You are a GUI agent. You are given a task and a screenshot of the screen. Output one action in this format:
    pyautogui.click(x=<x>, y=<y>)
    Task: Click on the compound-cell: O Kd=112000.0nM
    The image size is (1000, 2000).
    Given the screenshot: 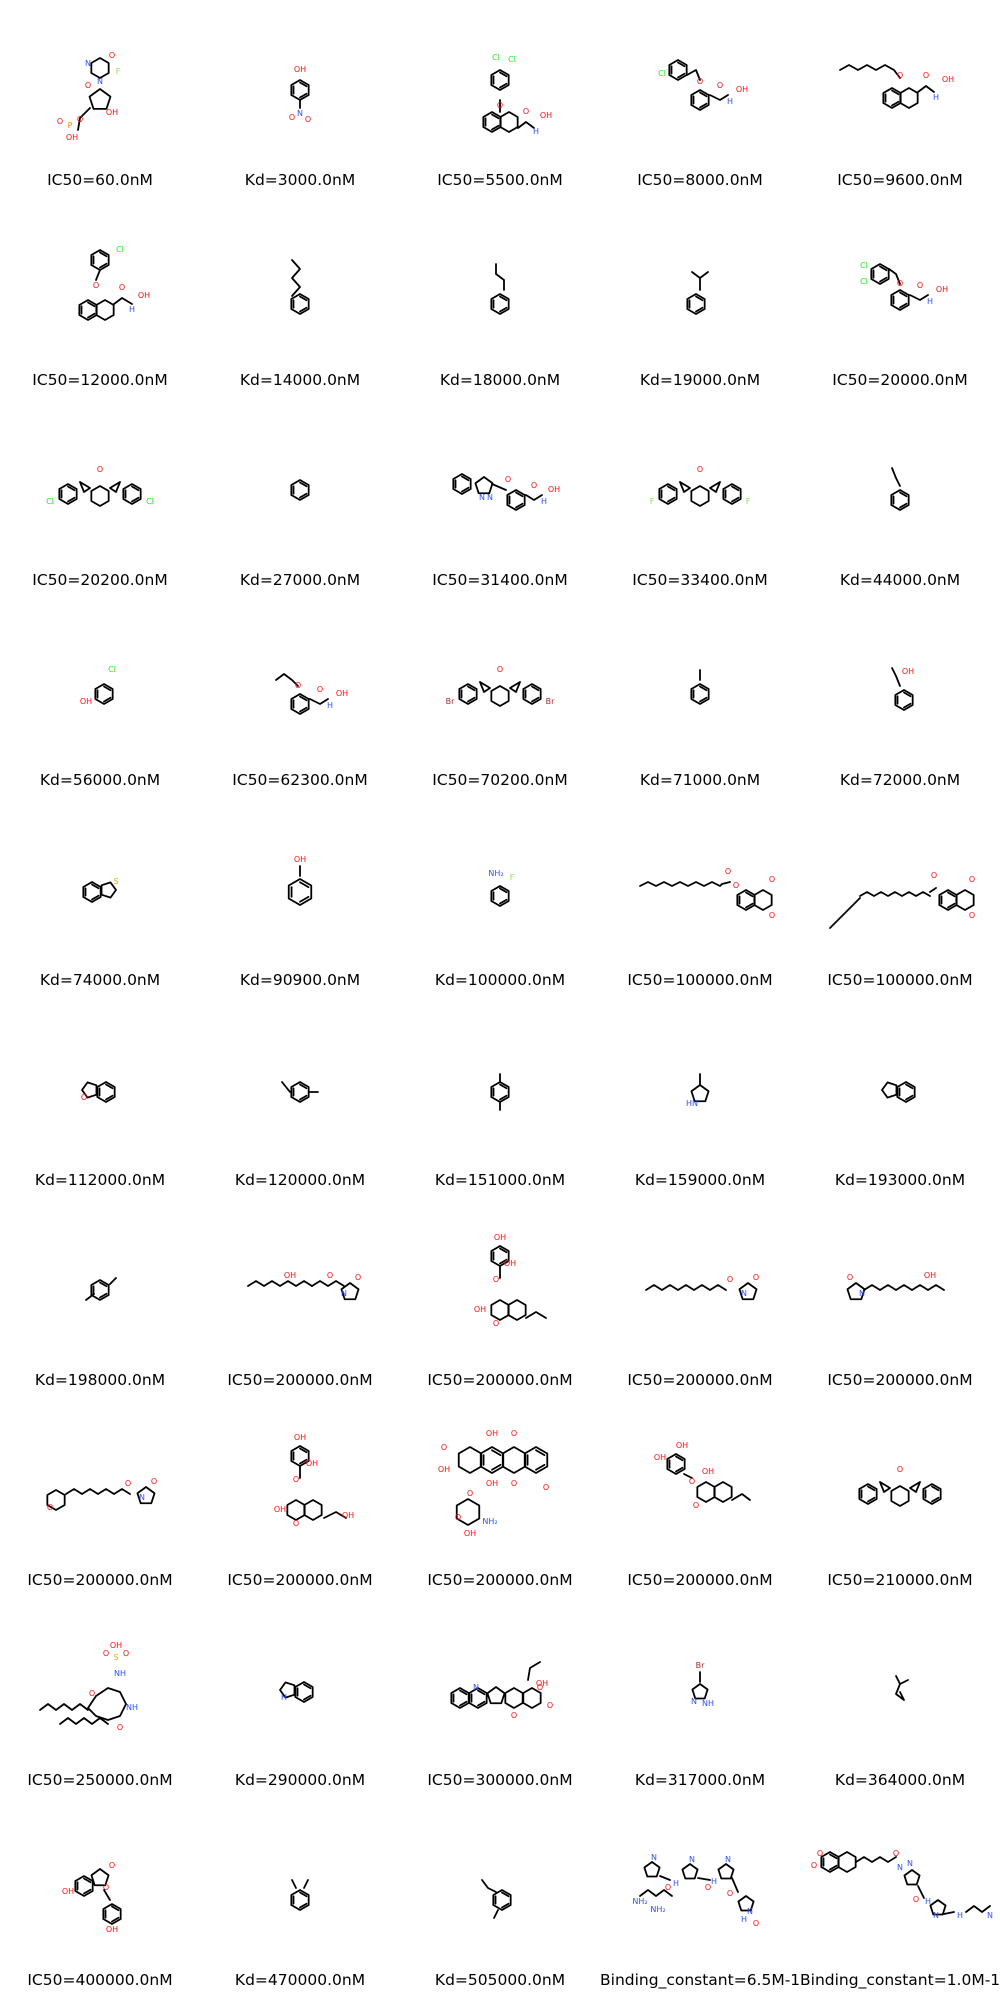 What is the action you would take?
    pyautogui.click(x=100, y=1100)
    